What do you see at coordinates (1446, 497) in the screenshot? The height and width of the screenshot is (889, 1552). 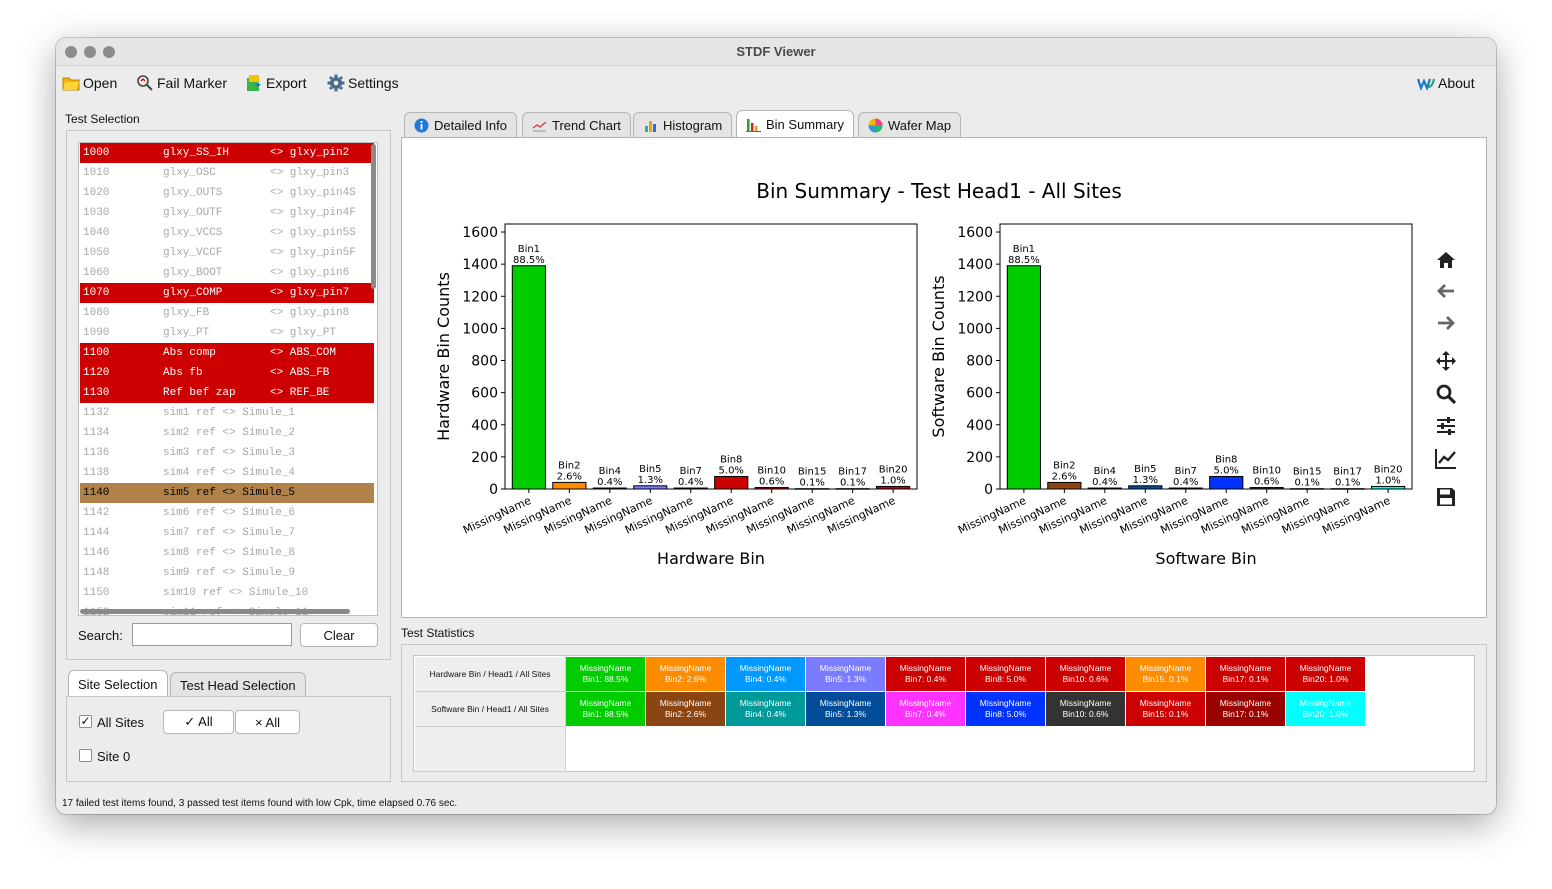 I see `save-figure-icon` at bounding box center [1446, 497].